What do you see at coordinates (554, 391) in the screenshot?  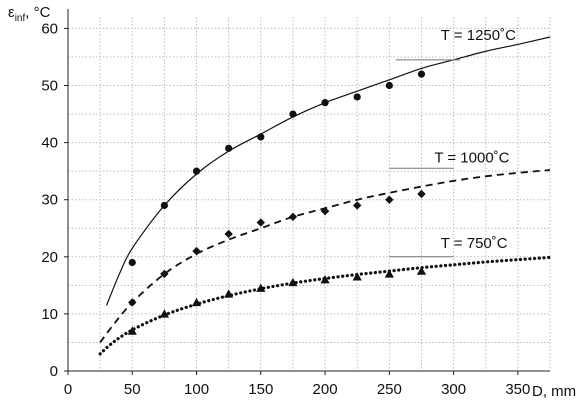 I see `x-axis-label: D, mm` at bounding box center [554, 391].